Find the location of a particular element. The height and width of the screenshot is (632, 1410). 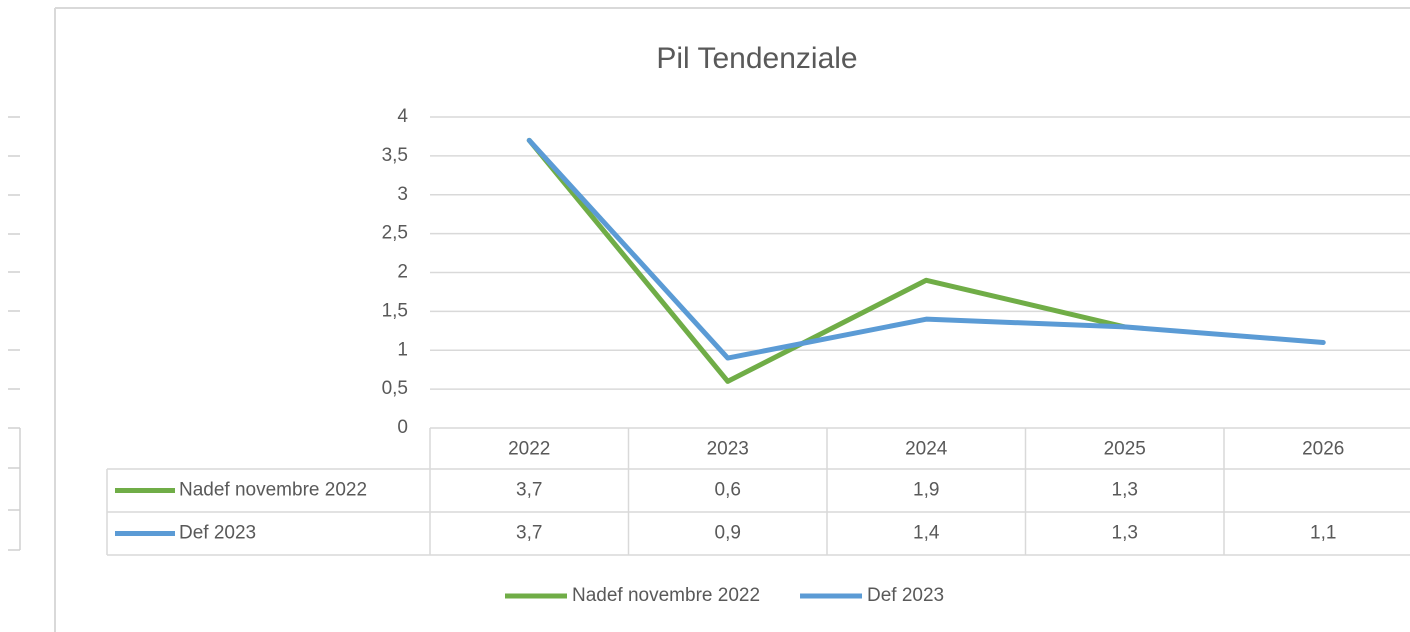

x-tick-label: 2026 is located at coordinates (1323, 449).